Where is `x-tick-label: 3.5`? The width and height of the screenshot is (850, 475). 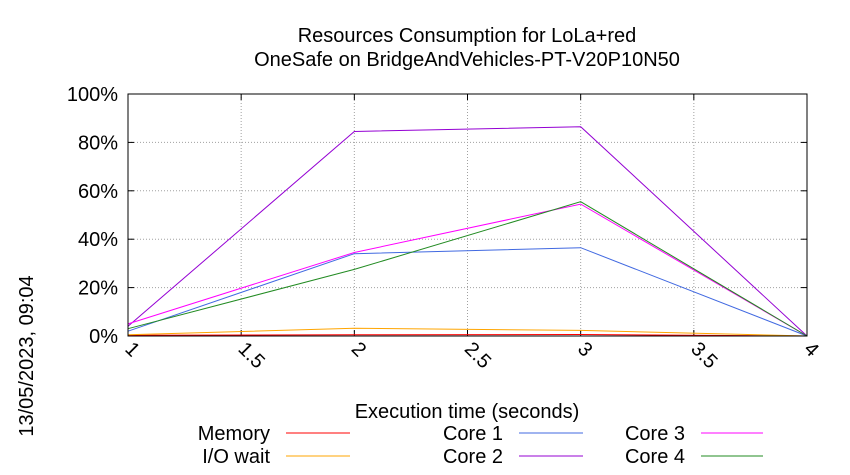 x-tick-label: 3.5 is located at coordinates (703, 355).